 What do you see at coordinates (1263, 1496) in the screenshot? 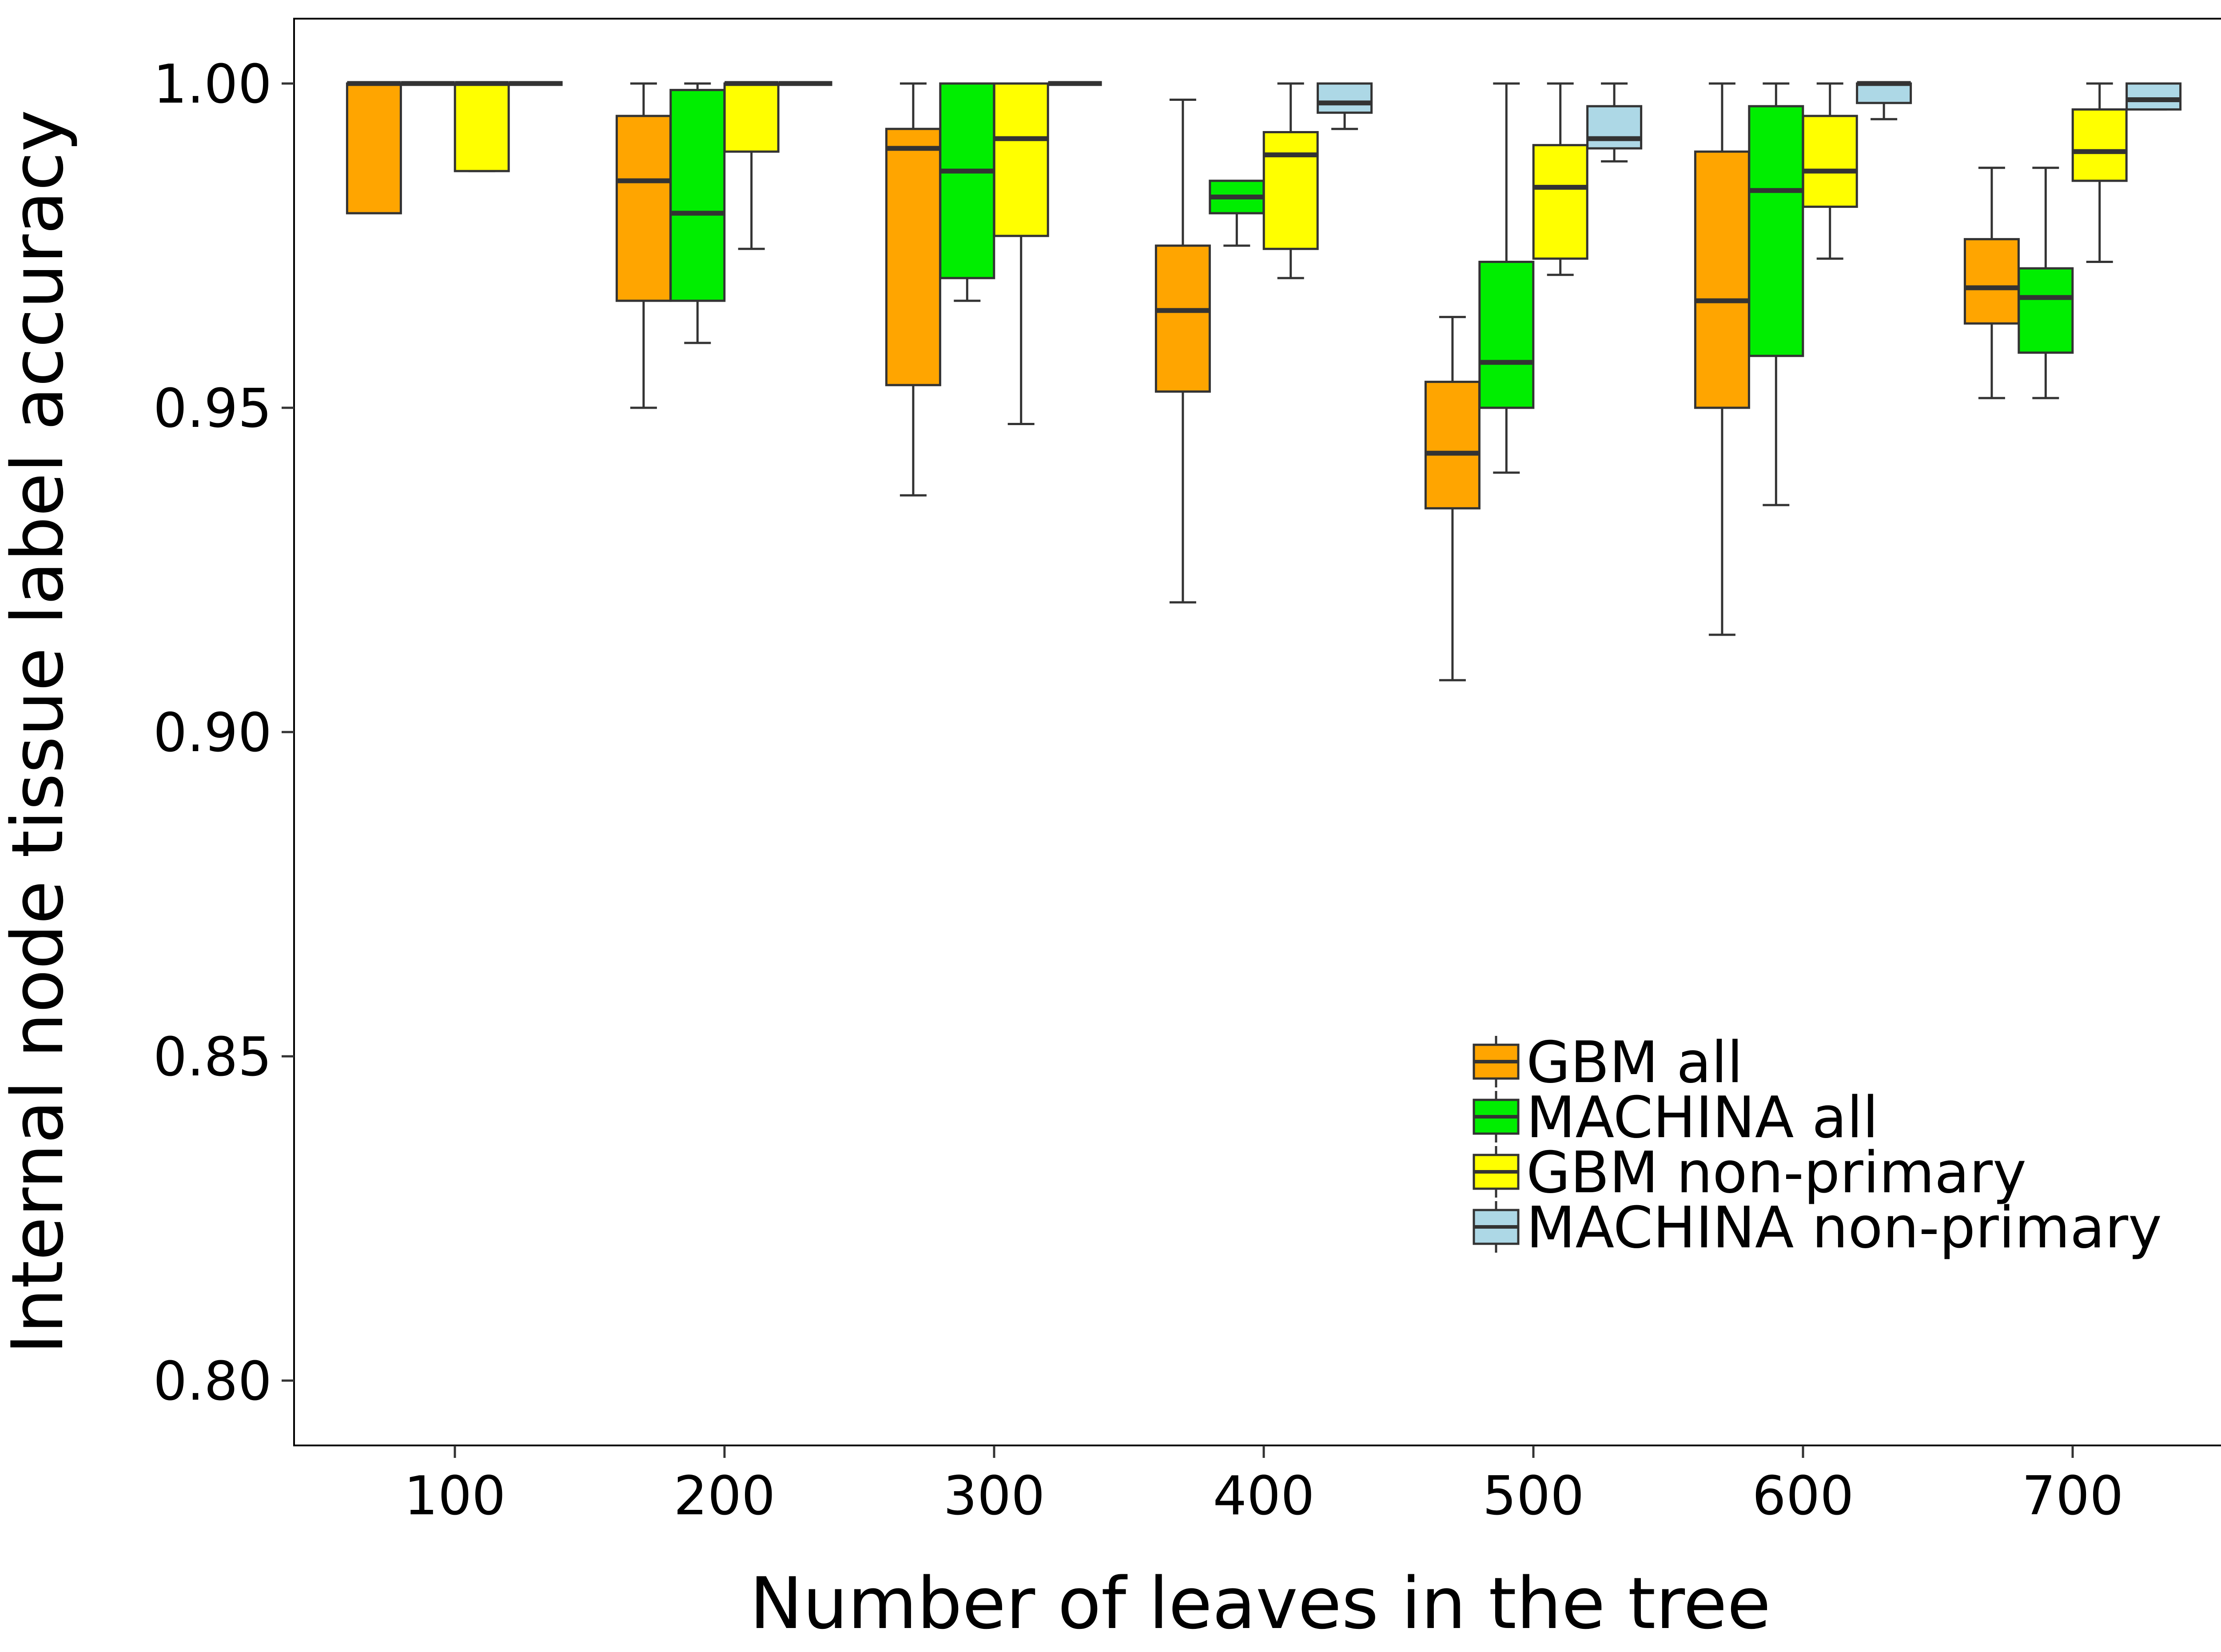
I see `x-tick-label: 400` at bounding box center [1263, 1496].